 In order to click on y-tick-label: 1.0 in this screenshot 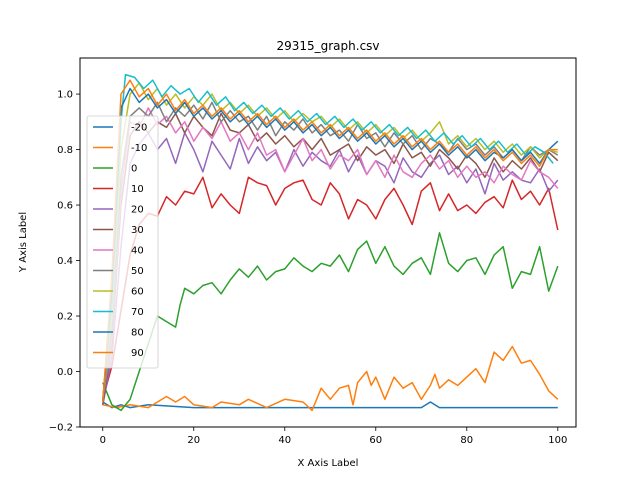, I will do `click(65, 95)`.